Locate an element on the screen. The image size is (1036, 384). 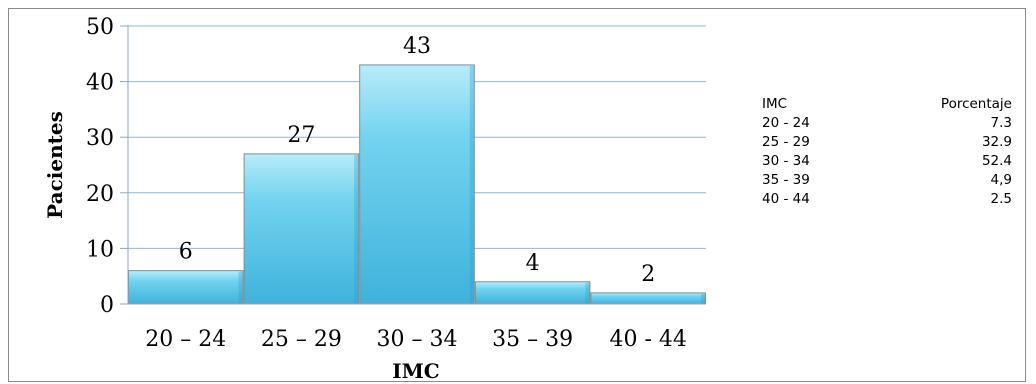
data-label: 4 is located at coordinates (533, 263).